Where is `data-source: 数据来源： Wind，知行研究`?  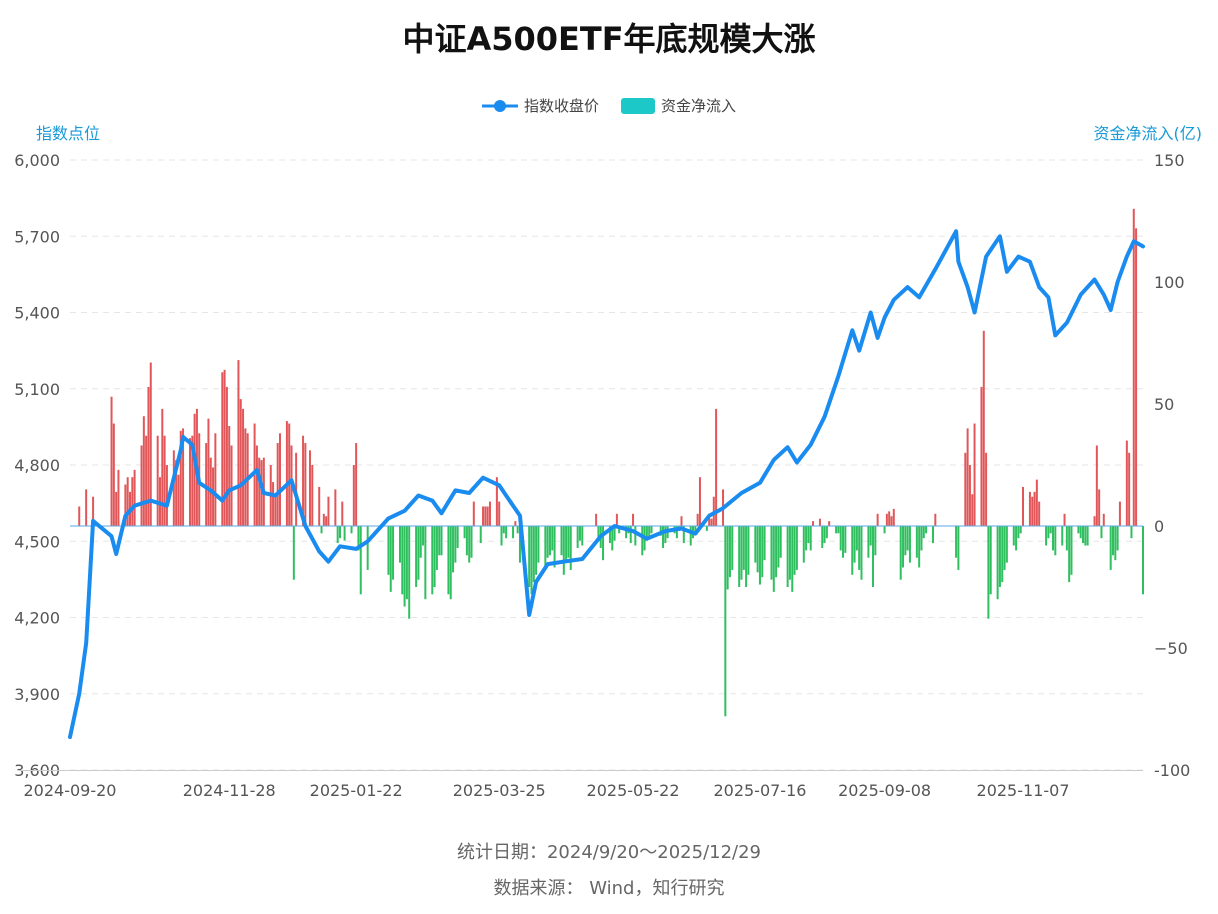 data-source: 数据来源： Wind，知行研究 is located at coordinates (609, 888).